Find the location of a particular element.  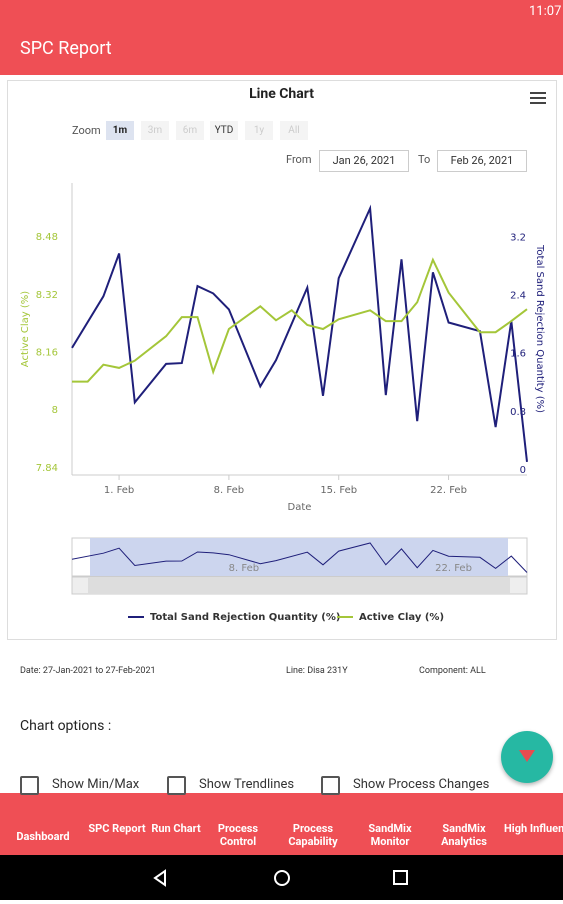

navigator-label: 8. Feb is located at coordinates (244, 568).